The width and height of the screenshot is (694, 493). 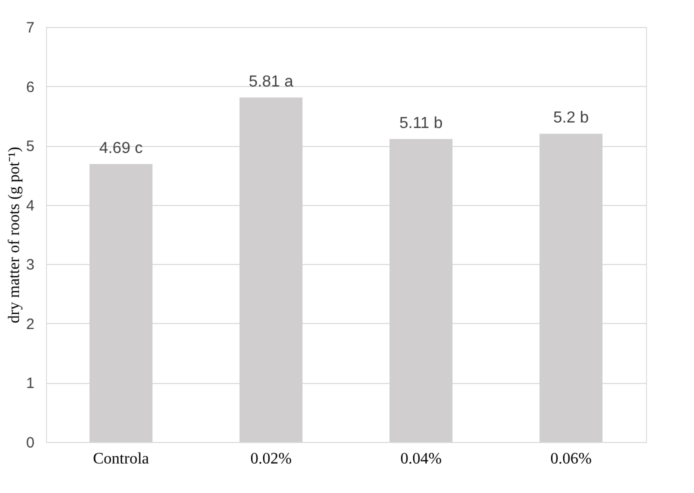 What do you see at coordinates (30, 324) in the screenshot?
I see `y-tick-label: 2` at bounding box center [30, 324].